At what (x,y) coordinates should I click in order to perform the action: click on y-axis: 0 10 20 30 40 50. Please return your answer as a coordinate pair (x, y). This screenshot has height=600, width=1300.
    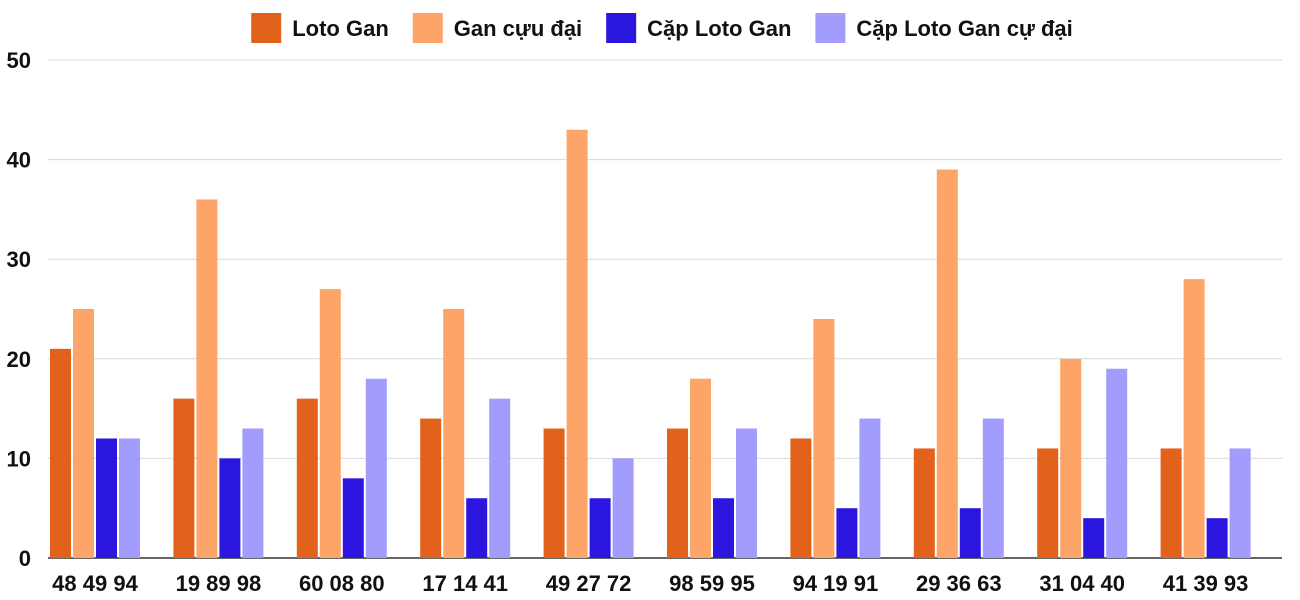
    Looking at the image, I should click on (19, 309).